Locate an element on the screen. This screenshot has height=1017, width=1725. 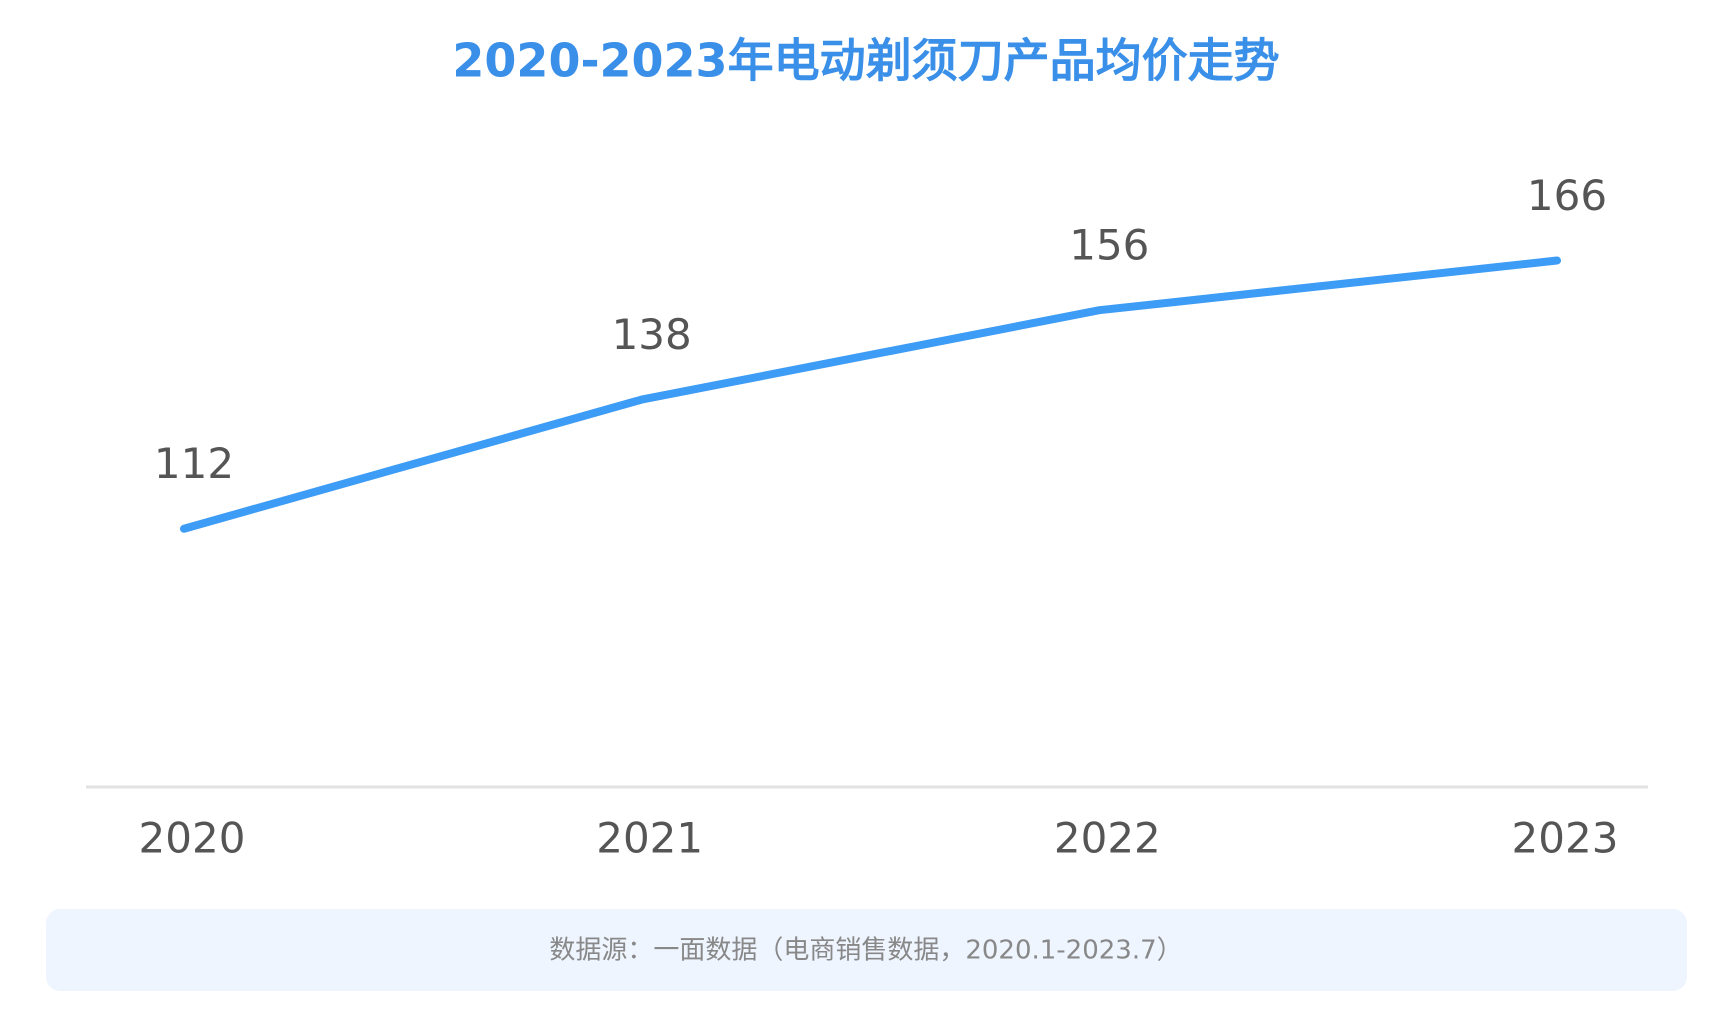
x-tick-label: 2021 is located at coordinates (649, 838).